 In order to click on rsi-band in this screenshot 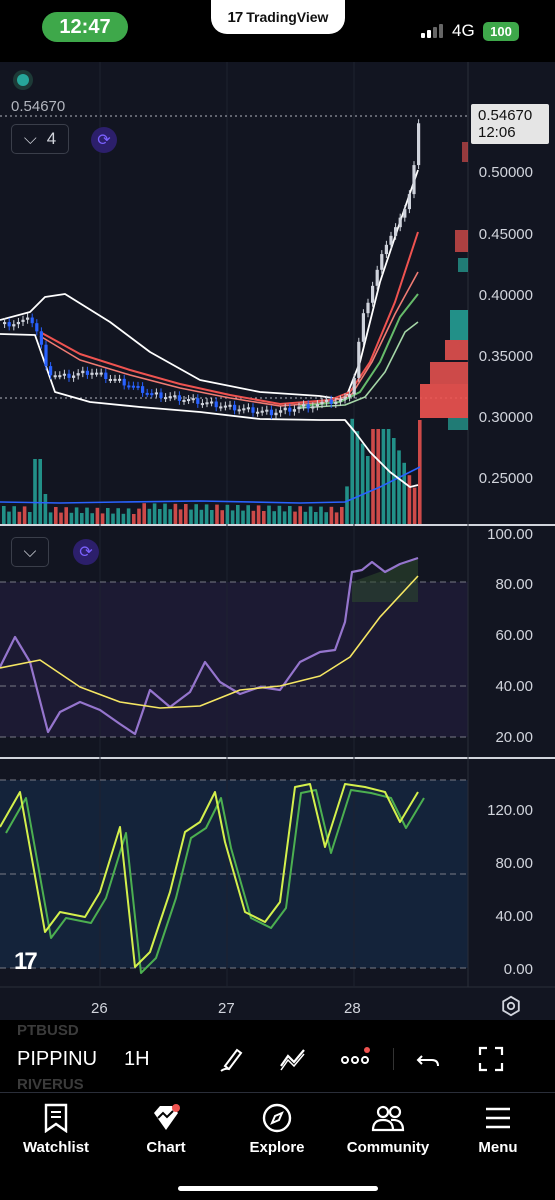, I will do `click(234, 659)`.